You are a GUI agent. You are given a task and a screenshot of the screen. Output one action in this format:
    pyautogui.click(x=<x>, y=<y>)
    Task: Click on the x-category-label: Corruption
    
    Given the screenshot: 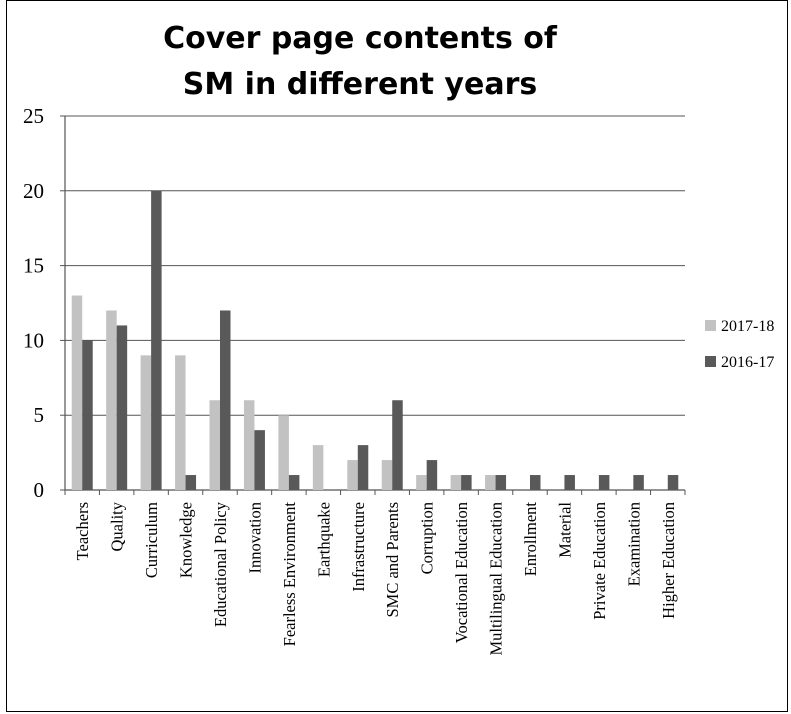 What is the action you would take?
    pyautogui.click(x=427, y=538)
    